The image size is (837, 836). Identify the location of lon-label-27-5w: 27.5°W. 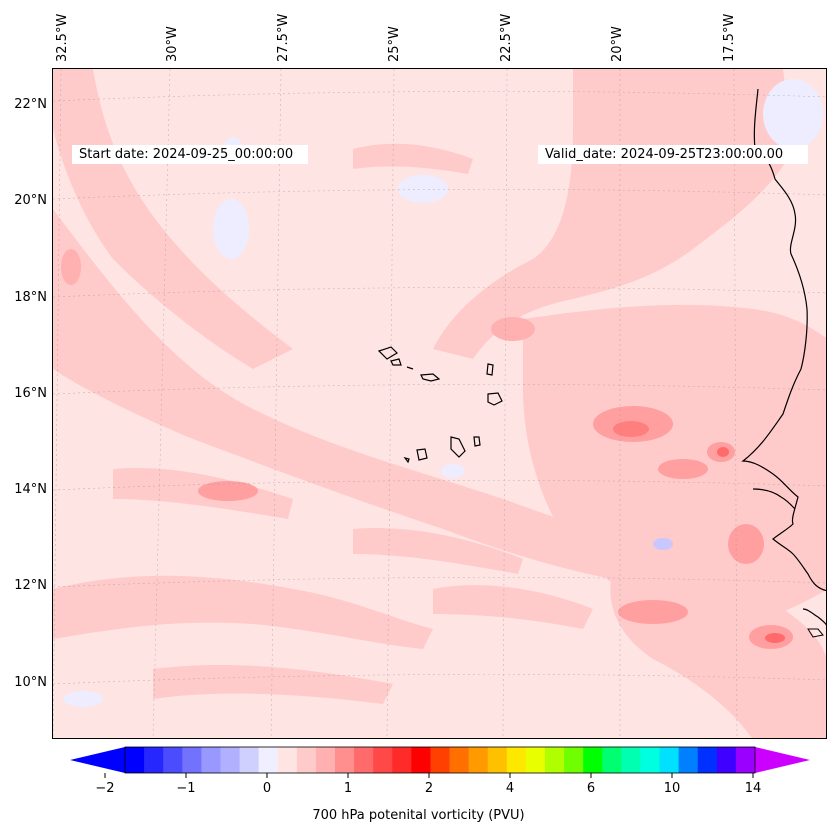
(283, 37).